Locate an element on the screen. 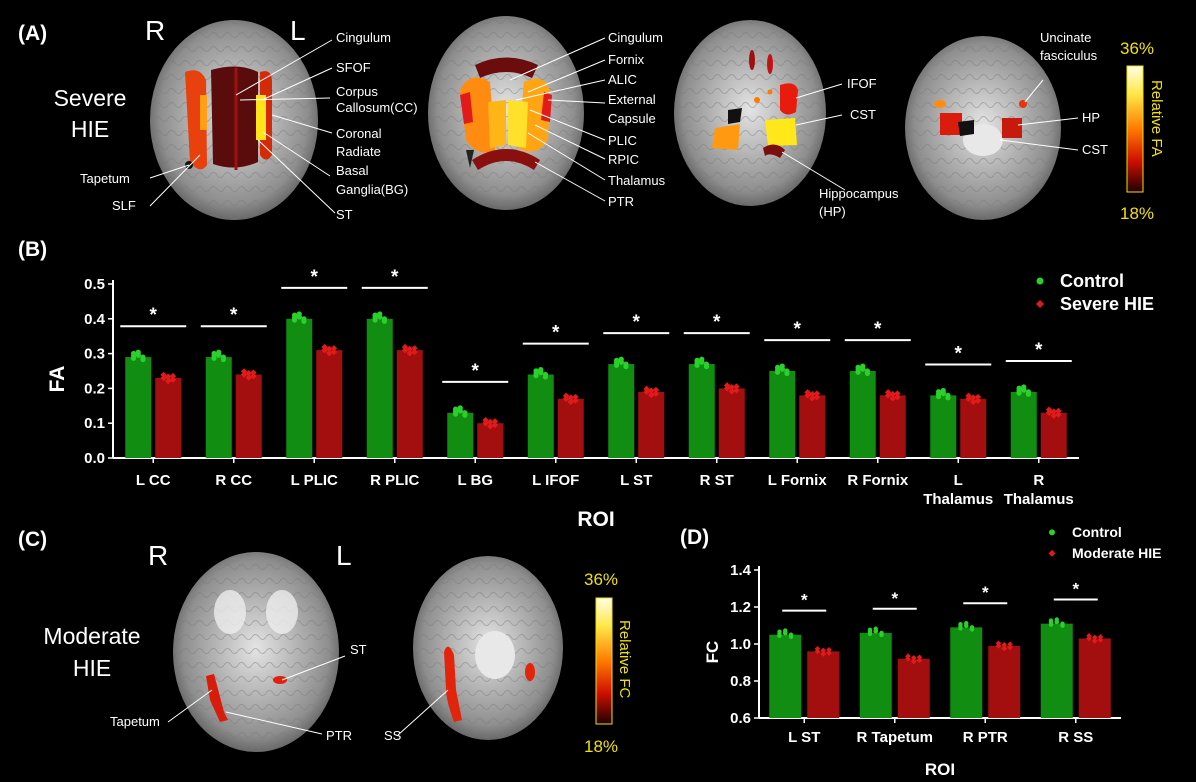 Image resolution: width=1196 pixels, height=782 pixels. panel-b-label: (B) is located at coordinates (32, 249).